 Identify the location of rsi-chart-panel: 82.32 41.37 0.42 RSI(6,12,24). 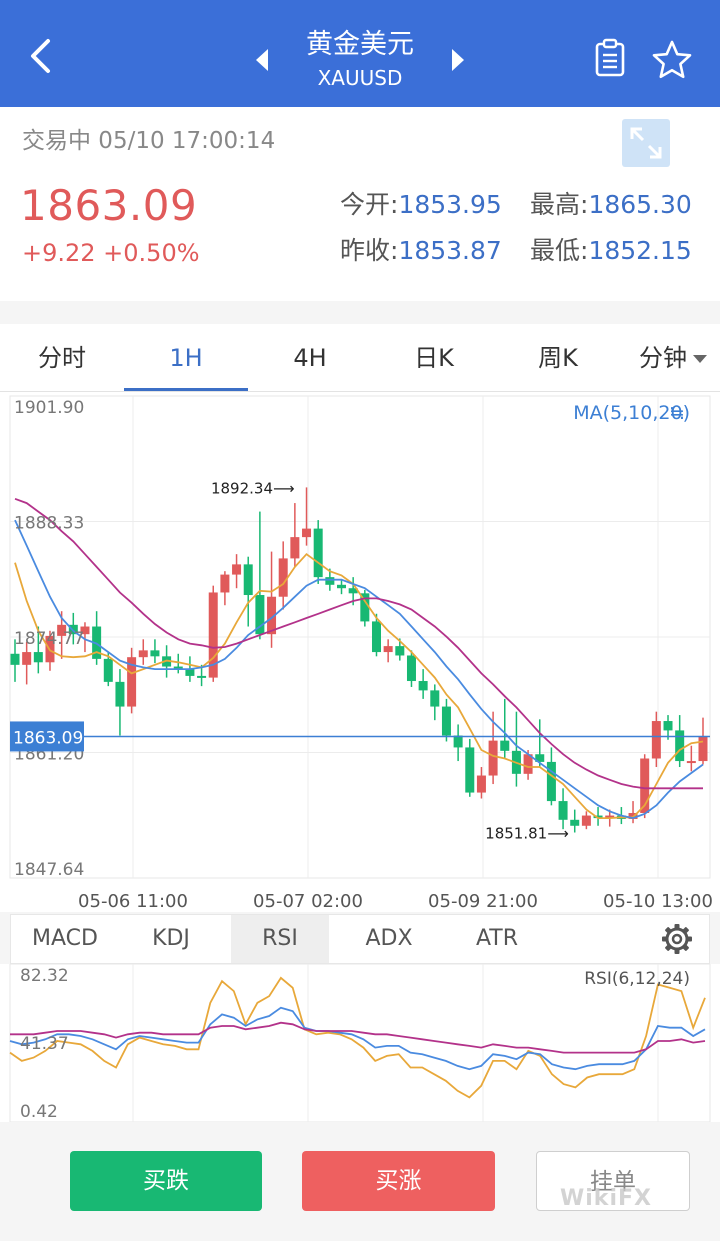
(360, 1043).